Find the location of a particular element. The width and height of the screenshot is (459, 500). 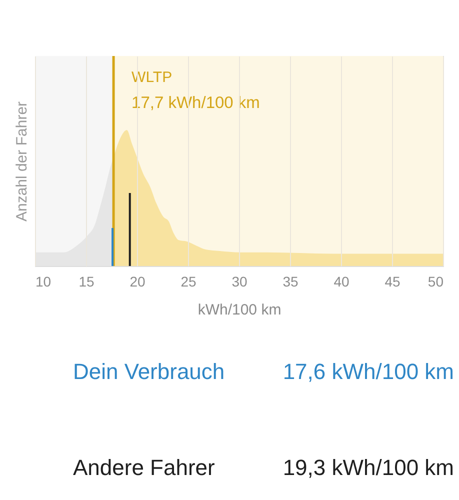

x-tick-label: 10 is located at coordinates (44, 282).